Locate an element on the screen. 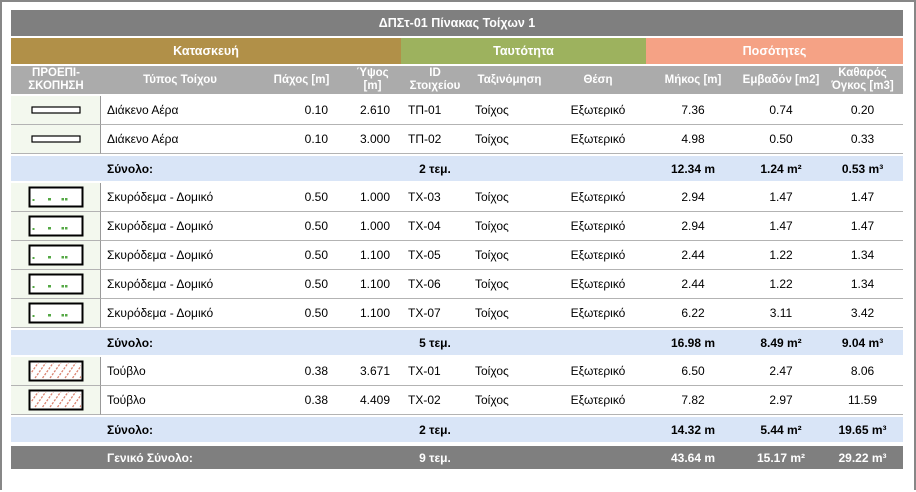 The image size is (916, 492). wall-type-cell: Διάκενο Αέρα is located at coordinates (180, 139).